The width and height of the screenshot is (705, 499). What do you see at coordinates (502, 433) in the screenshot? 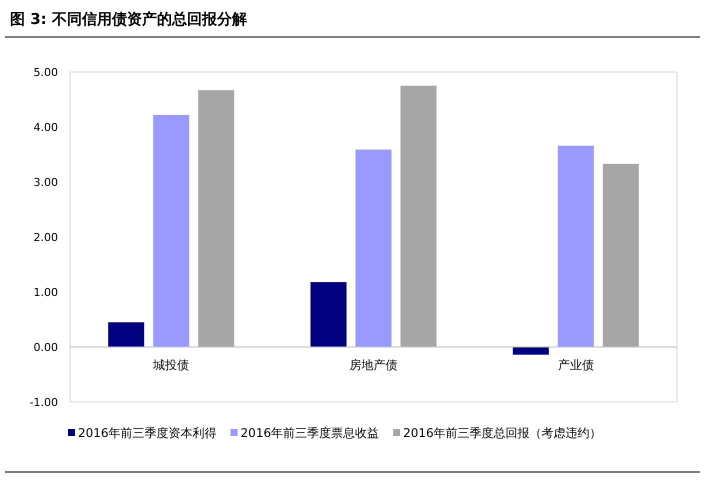
I see `legend-label: 2016年前三季度总回报（考虑违约）` at bounding box center [502, 433].